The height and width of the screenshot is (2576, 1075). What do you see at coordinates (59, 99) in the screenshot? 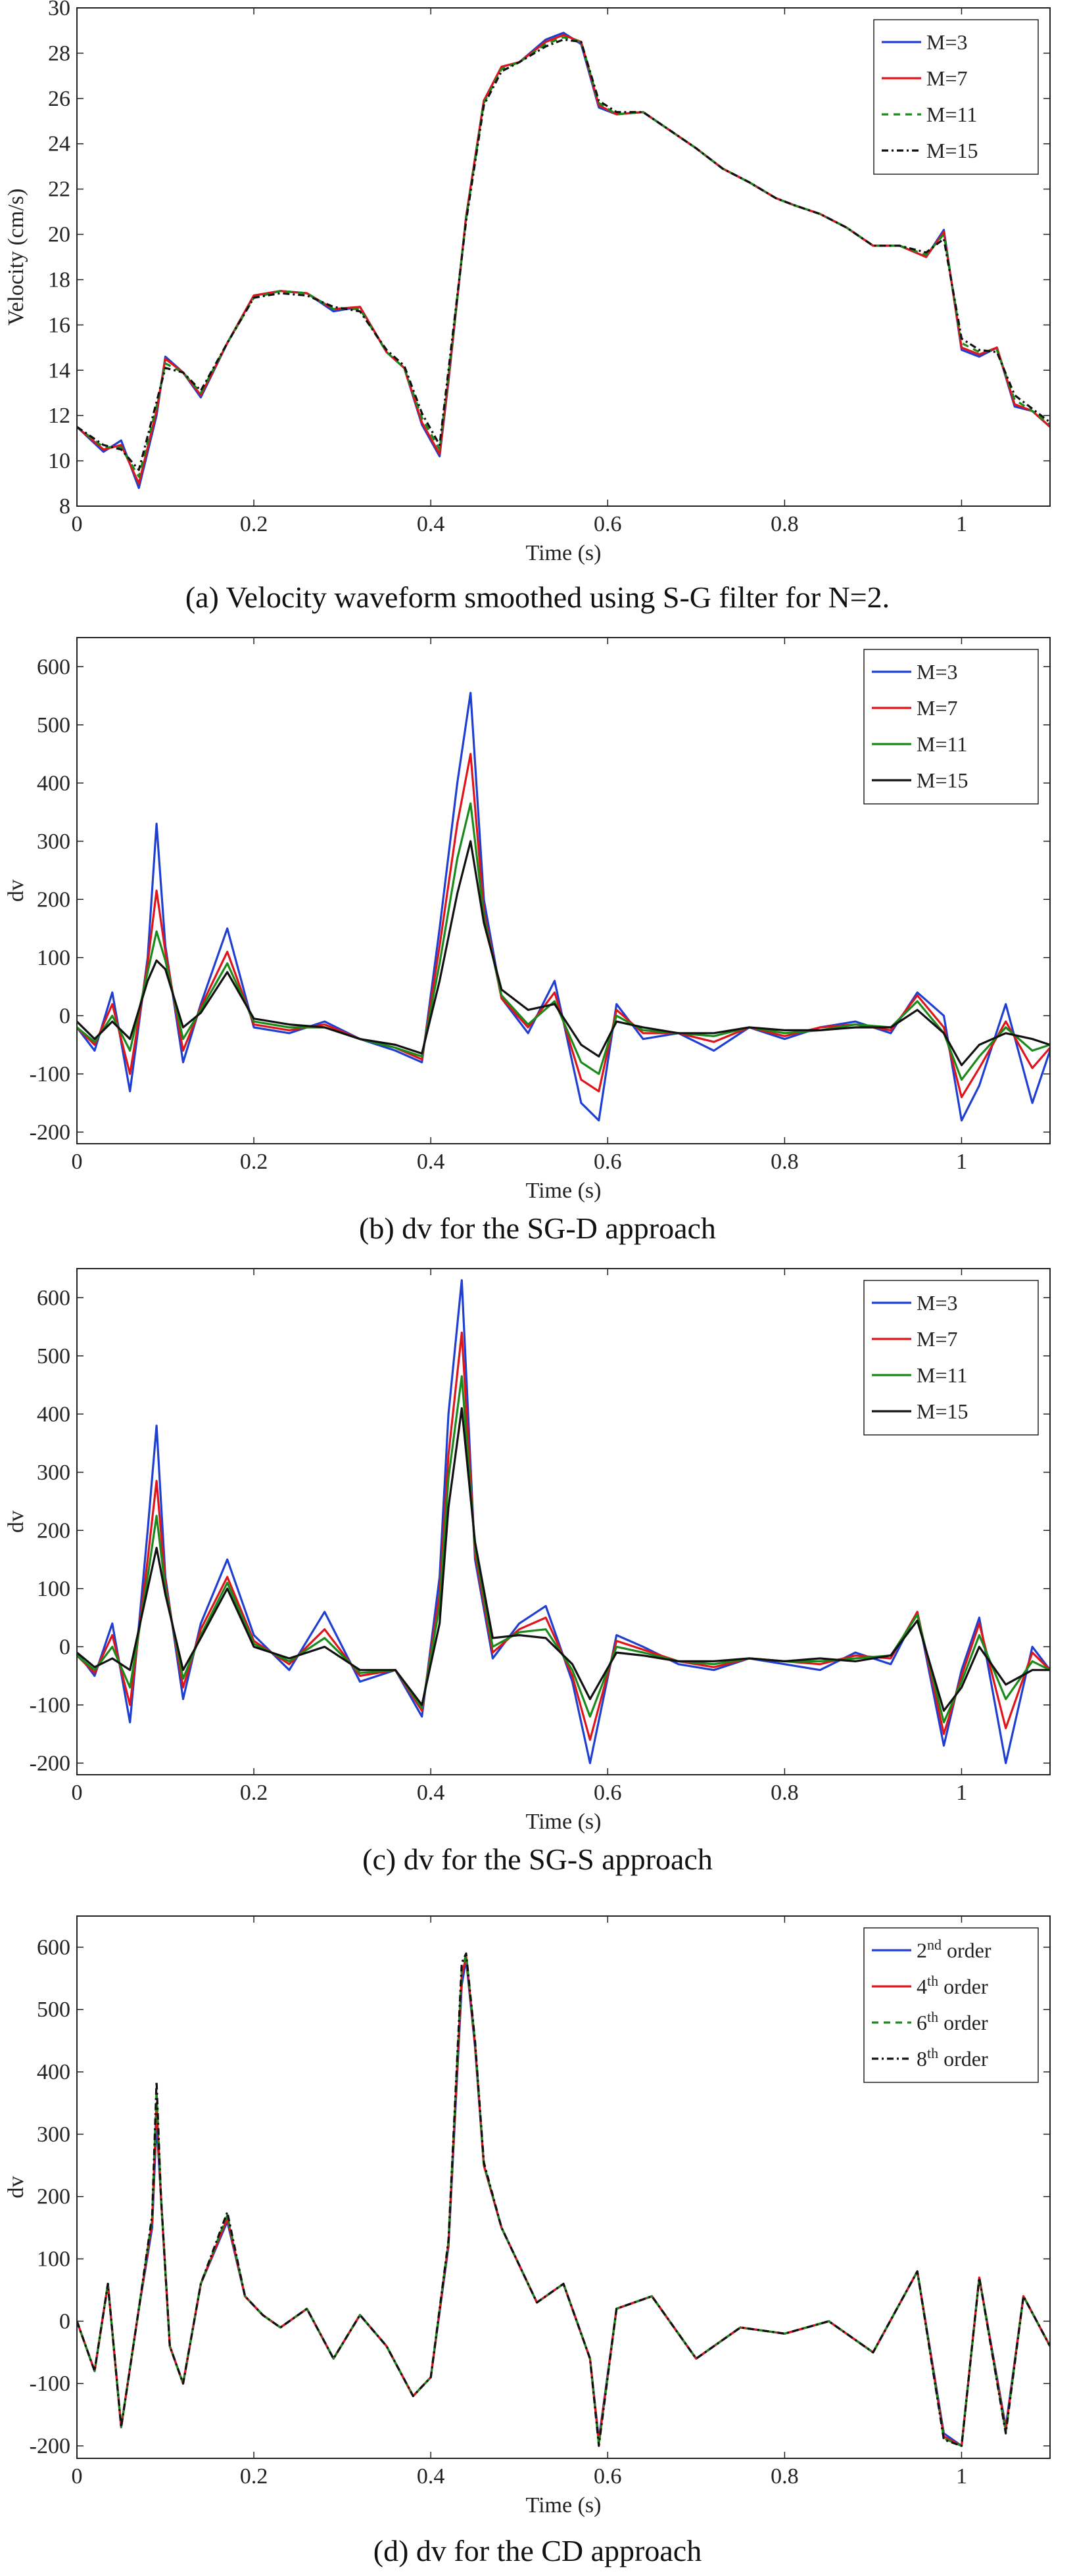
I see `y-tick-label: 26` at bounding box center [59, 99].